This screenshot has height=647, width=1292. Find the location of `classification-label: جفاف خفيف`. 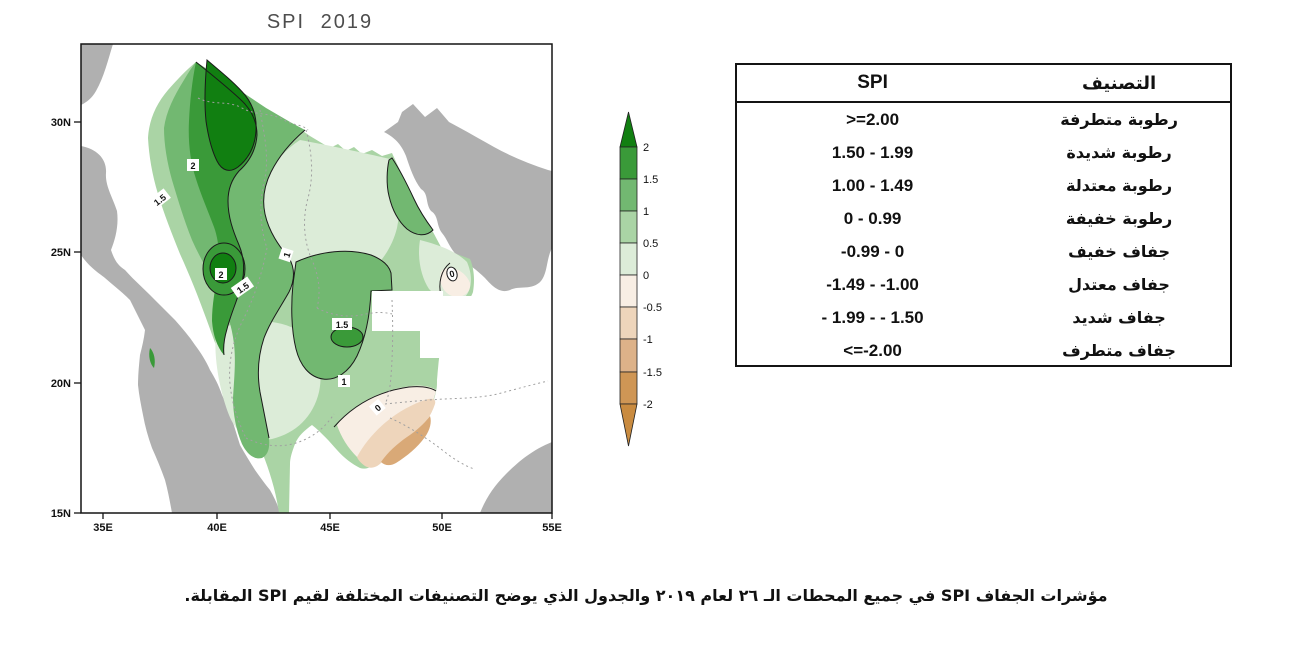

classification-label: جفاف خفيف is located at coordinates (1119, 251).